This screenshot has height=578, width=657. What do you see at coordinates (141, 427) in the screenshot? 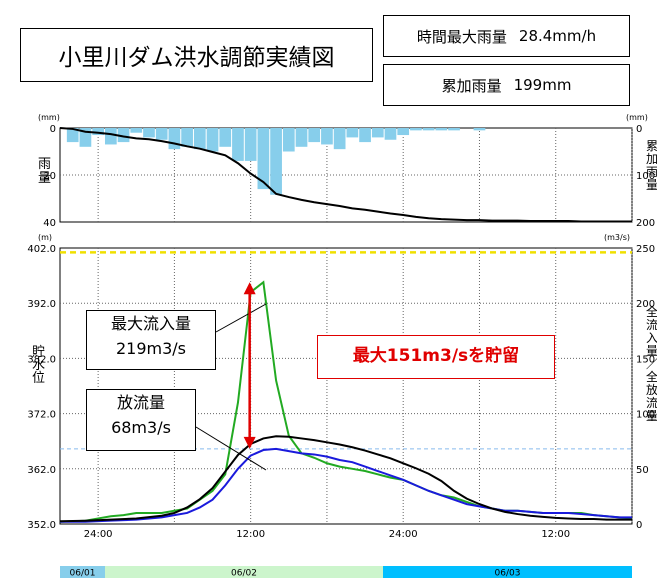
I see `outflow-value: 68m3/s` at bounding box center [141, 427].